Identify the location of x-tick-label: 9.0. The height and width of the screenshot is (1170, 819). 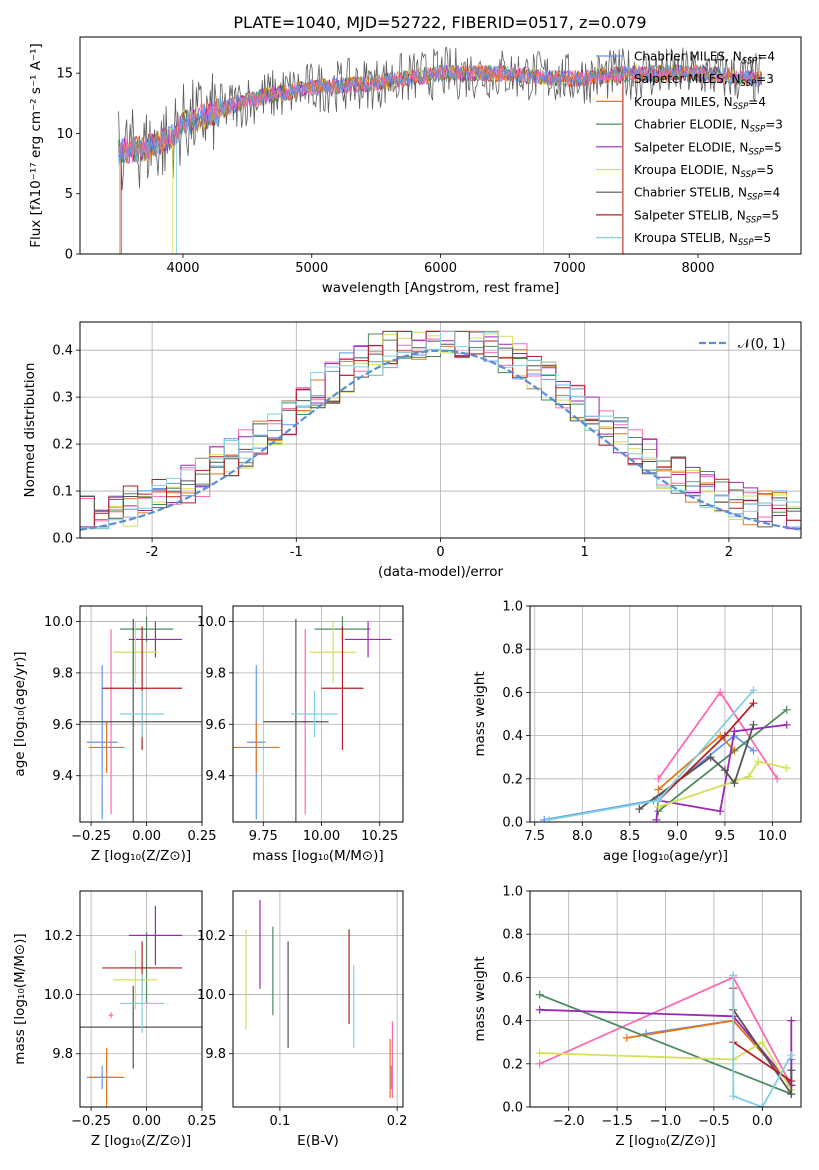
(677, 836).